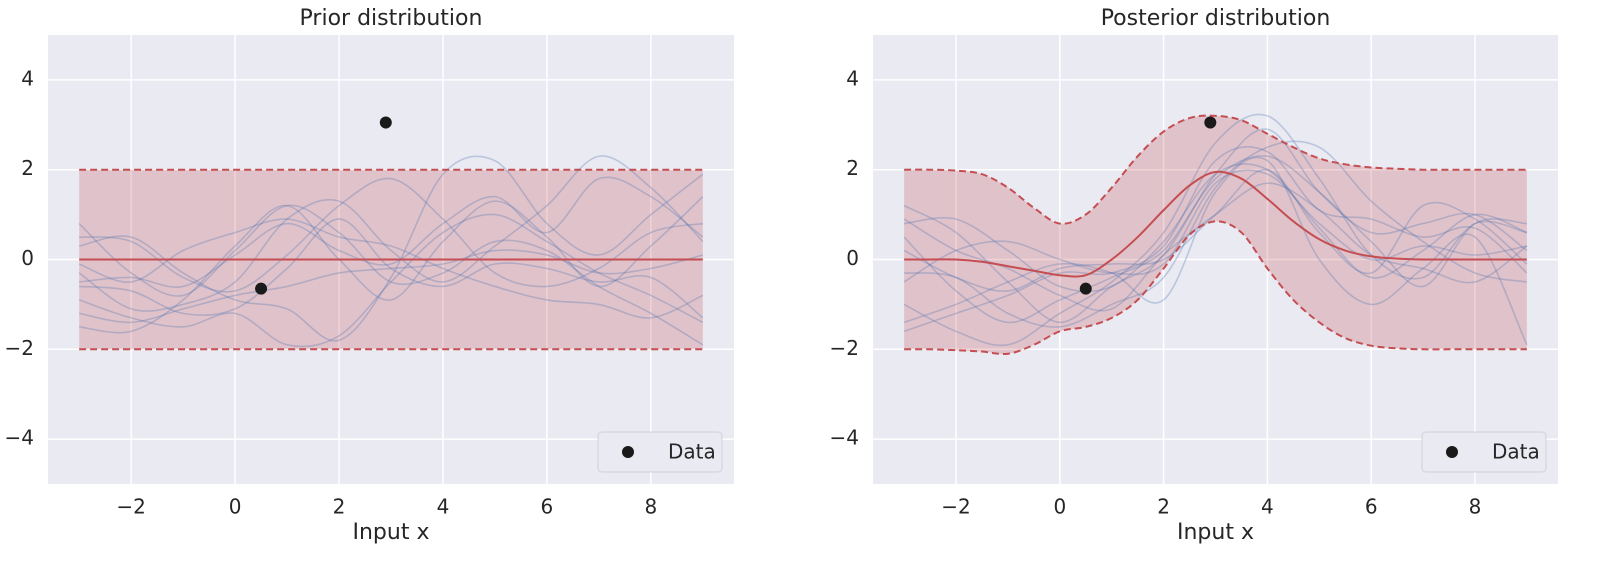 Image resolution: width=1609 pixels, height=570 pixels. I want to click on lower-bound, so click(1215, 288).